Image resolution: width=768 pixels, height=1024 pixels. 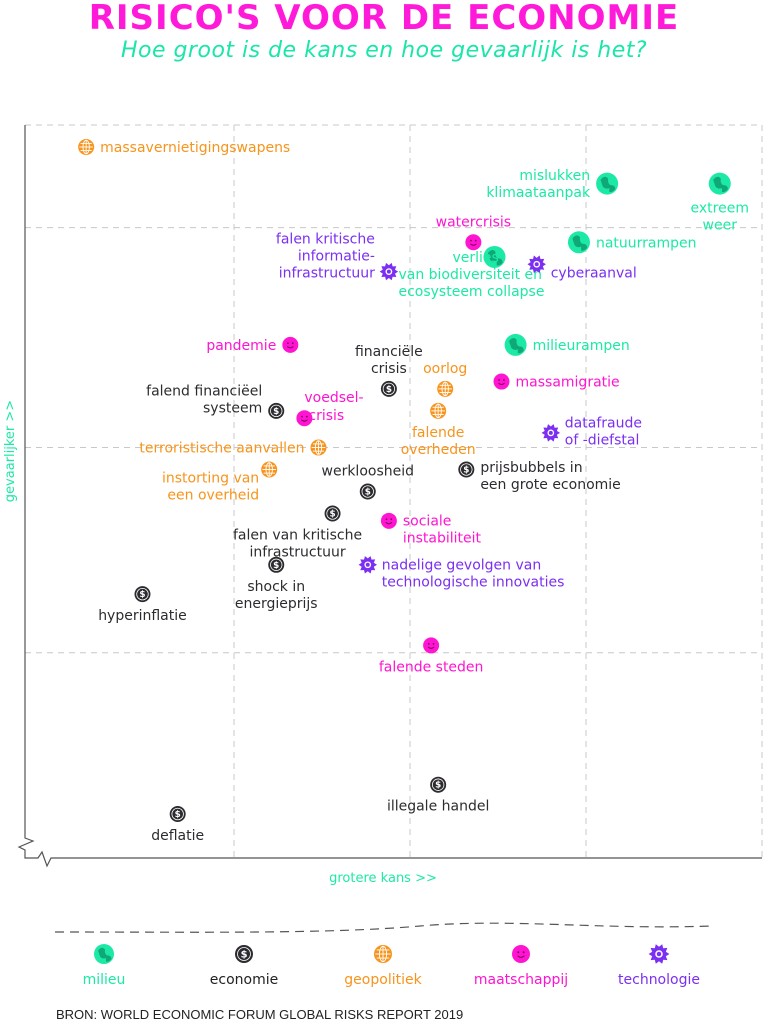 I want to click on point-label: shock in energieprijs, so click(x=276, y=595).